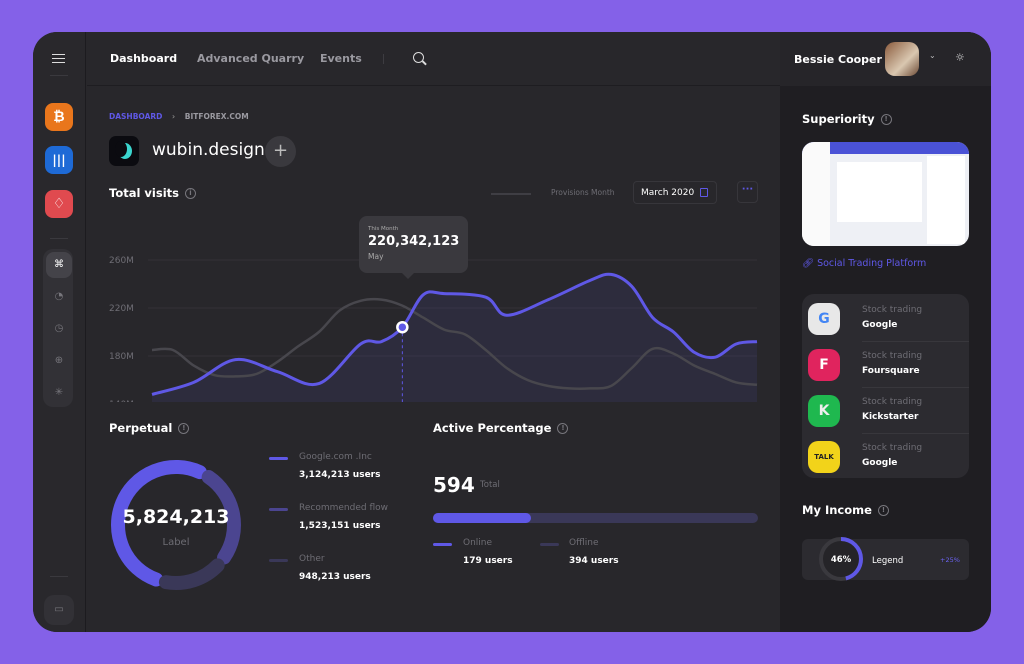 This screenshot has height=664, width=1024. What do you see at coordinates (121, 401) in the screenshot?
I see `y-tick-label: 140M` at bounding box center [121, 401].